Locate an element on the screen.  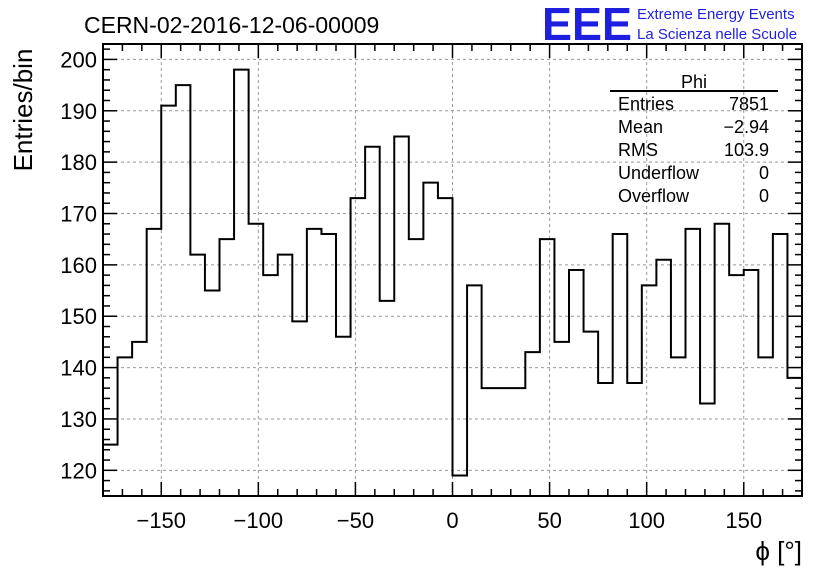
stats-value-entries: 7851 is located at coordinates (749, 104).